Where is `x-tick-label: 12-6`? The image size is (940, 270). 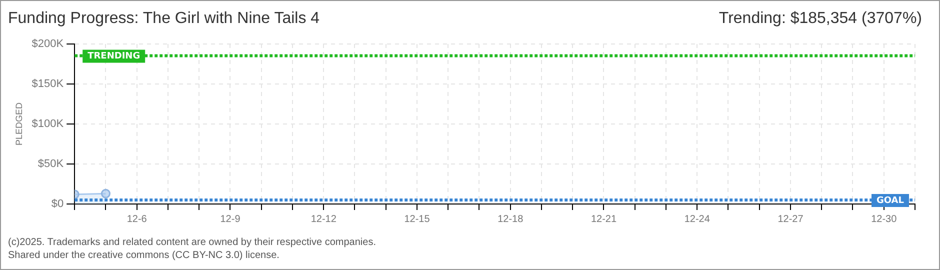
x-tick-label: 12-6 is located at coordinates (137, 219).